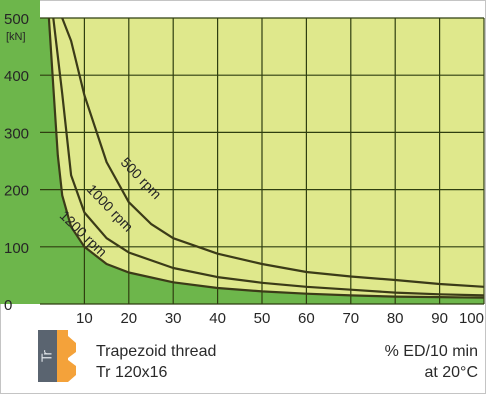  I want to click on x-axis-description: % ED/10 min at 20°C, so click(431, 362).